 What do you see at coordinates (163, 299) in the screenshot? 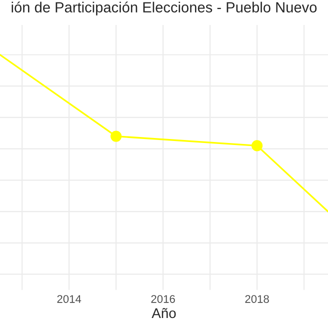
I see `x-tick-label: 2016` at bounding box center [163, 299].